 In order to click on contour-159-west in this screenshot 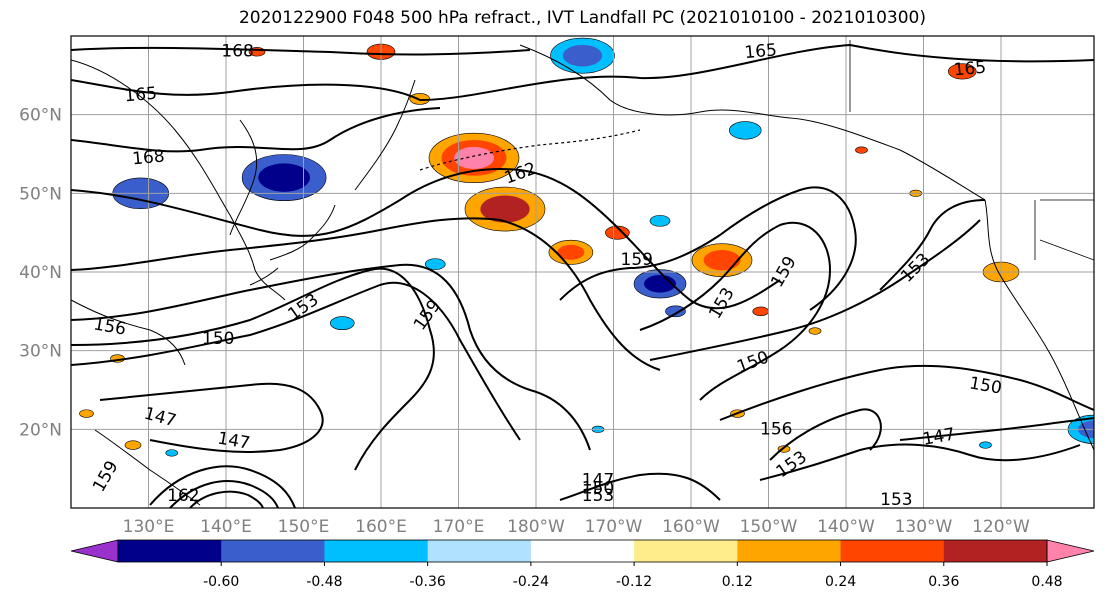, I will do `click(366, 294)`.